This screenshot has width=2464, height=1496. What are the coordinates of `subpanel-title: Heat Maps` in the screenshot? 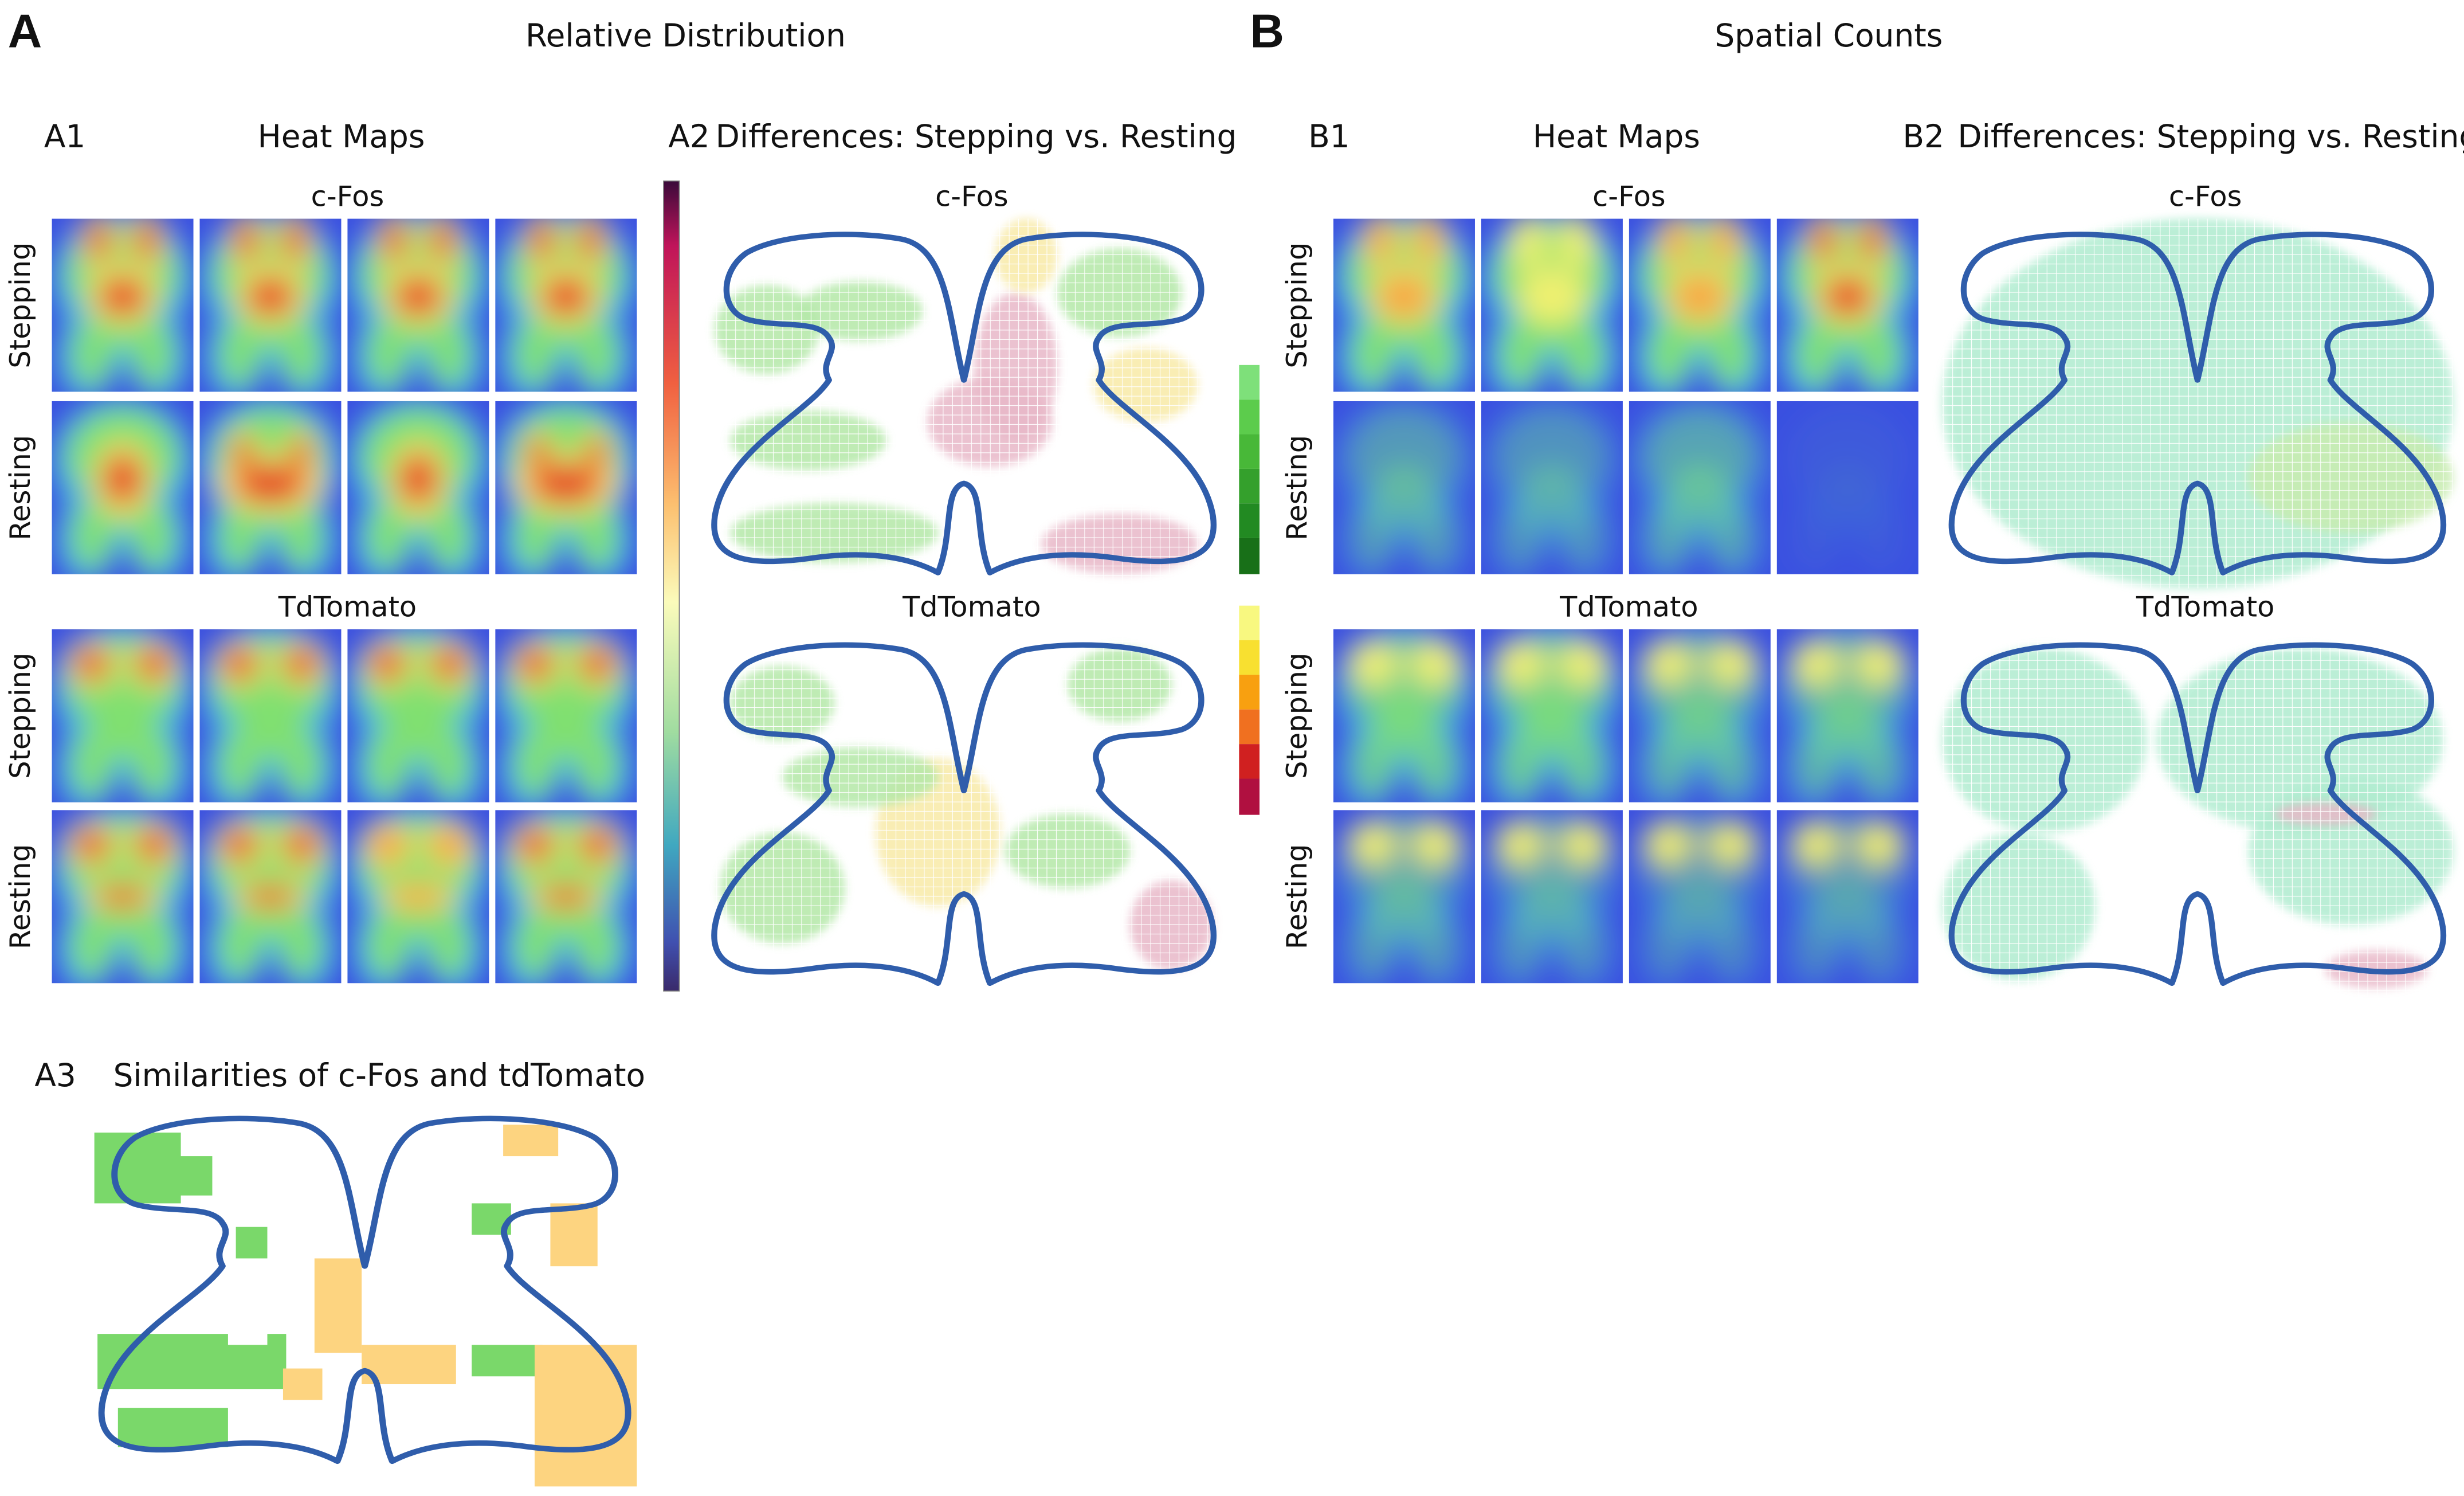 It's located at (1616, 136).